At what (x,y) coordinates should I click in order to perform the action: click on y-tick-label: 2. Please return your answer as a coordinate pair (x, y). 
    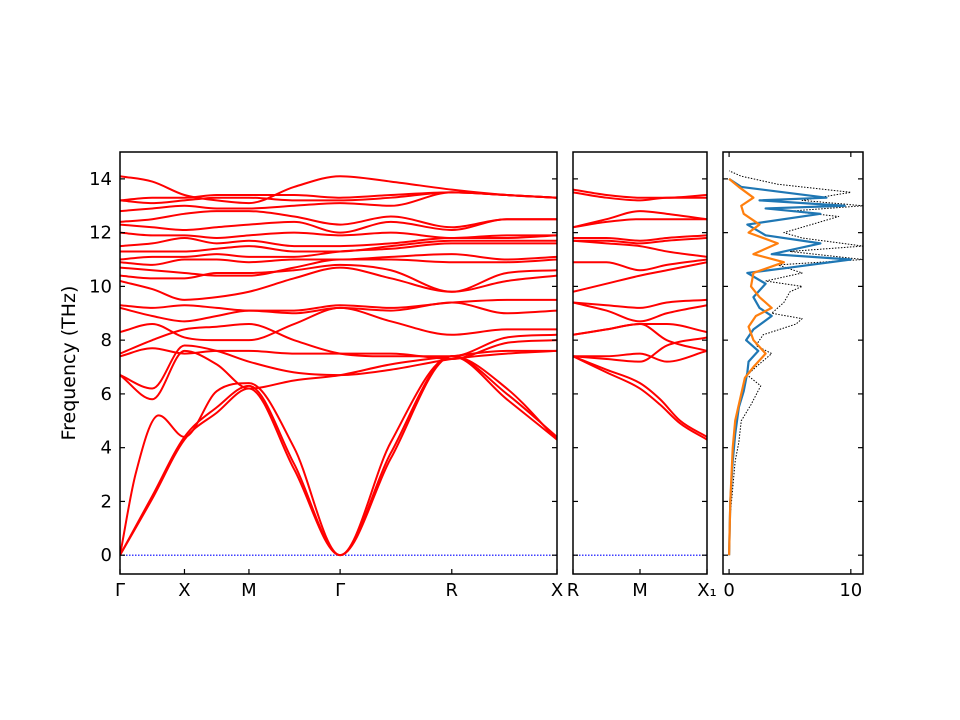
    Looking at the image, I should click on (106, 501).